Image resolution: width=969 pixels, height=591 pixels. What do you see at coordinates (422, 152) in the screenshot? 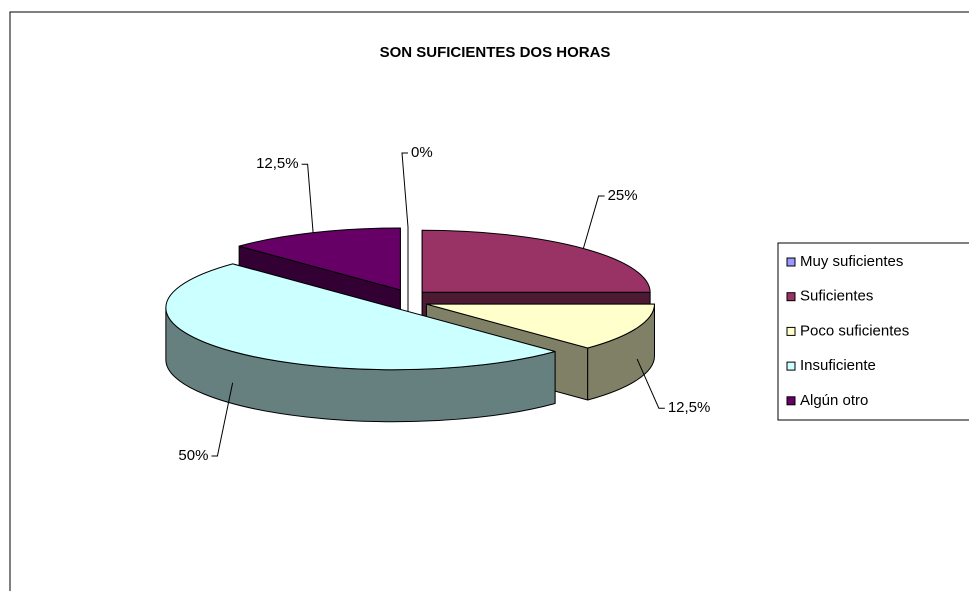
I see `data-label: 0%` at bounding box center [422, 152].